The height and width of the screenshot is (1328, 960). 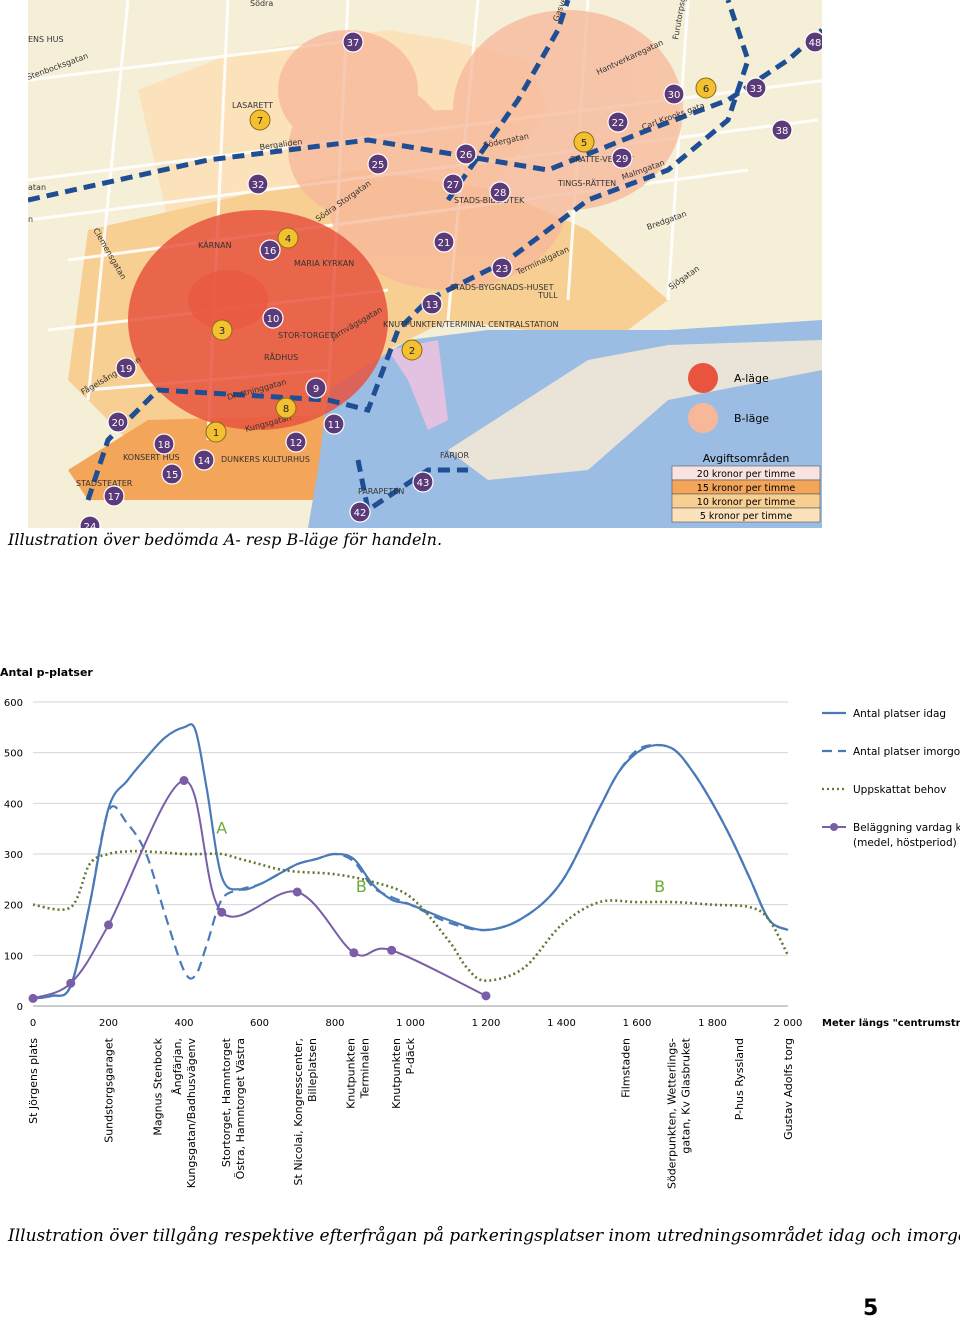 What do you see at coordinates (905, 843) in the screenshot?
I see `legend-label: (medel, höstperiod)` at bounding box center [905, 843].